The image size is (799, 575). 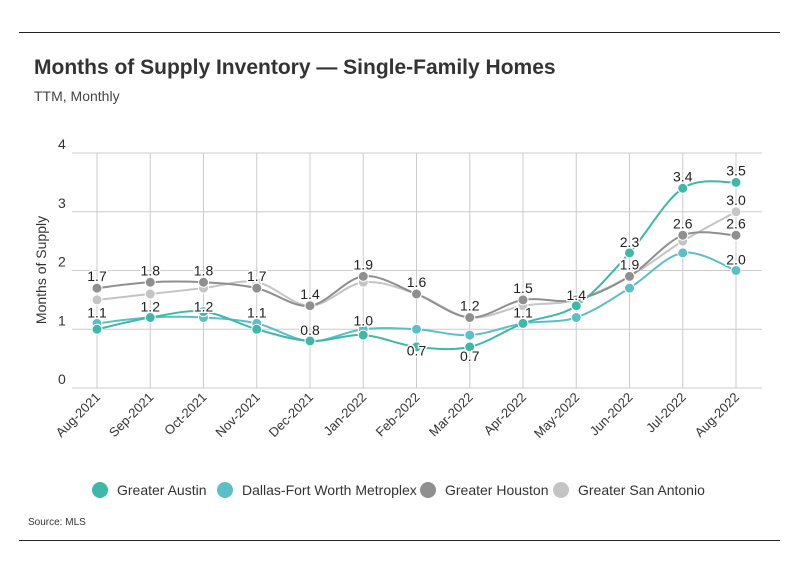 I want to click on data-label: 2.0, so click(x=736, y=260).